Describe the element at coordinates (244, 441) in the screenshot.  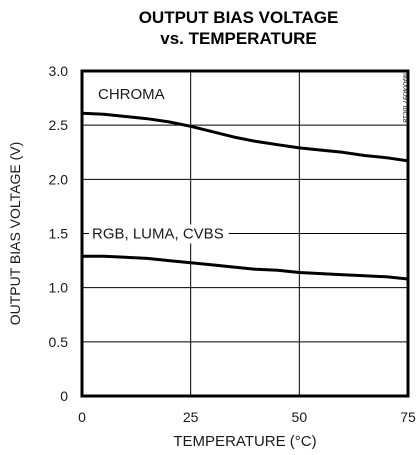
I see `x-axis-label: TEMPERATURE (°C)` at that location.